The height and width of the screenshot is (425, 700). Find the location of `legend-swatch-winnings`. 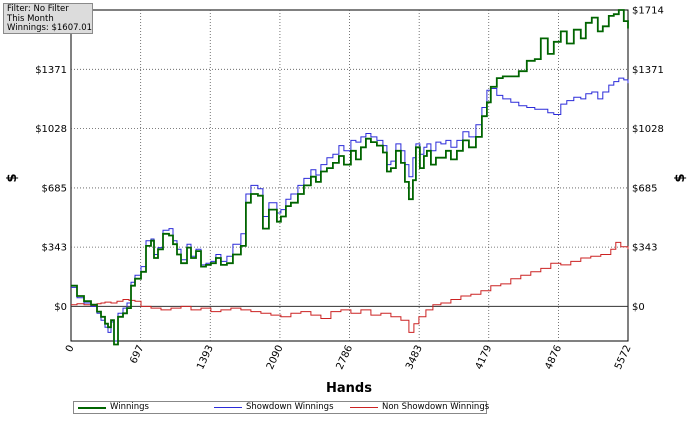

legend-swatch-winnings is located at coordinates (92, 407).